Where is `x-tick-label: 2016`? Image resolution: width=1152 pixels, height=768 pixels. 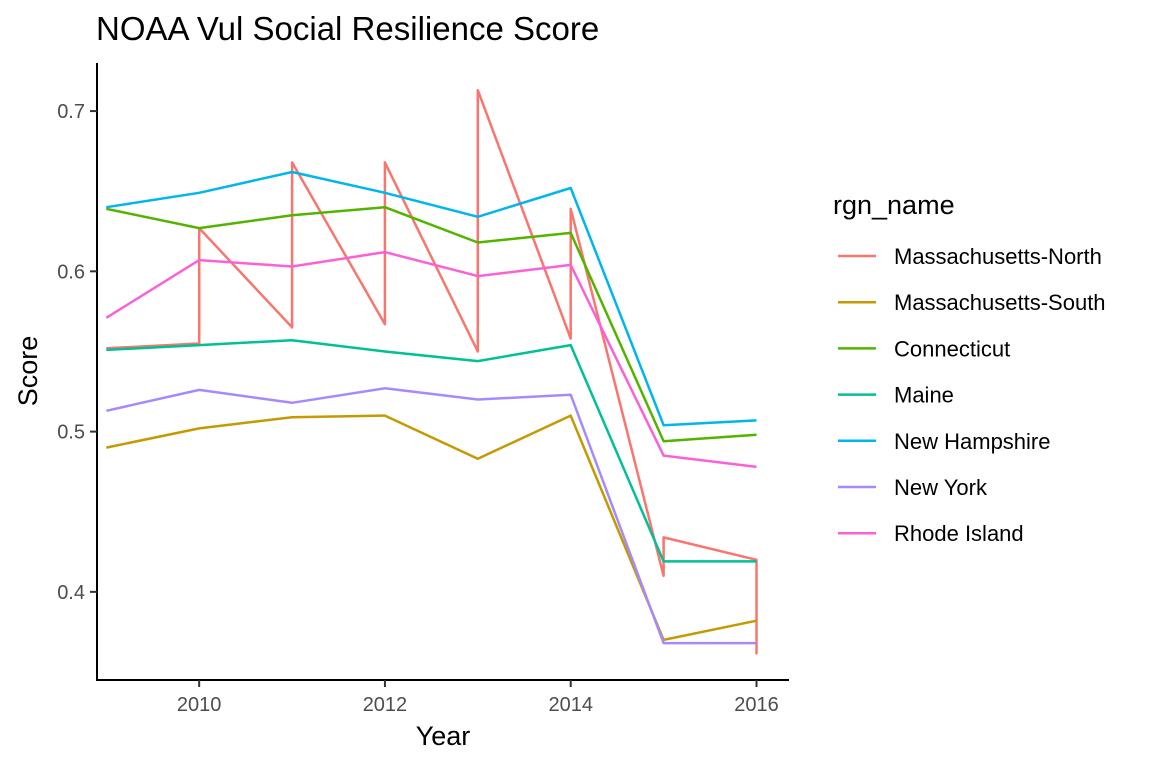 x-tick-label: 2016 is located at coordinates (756, 705).